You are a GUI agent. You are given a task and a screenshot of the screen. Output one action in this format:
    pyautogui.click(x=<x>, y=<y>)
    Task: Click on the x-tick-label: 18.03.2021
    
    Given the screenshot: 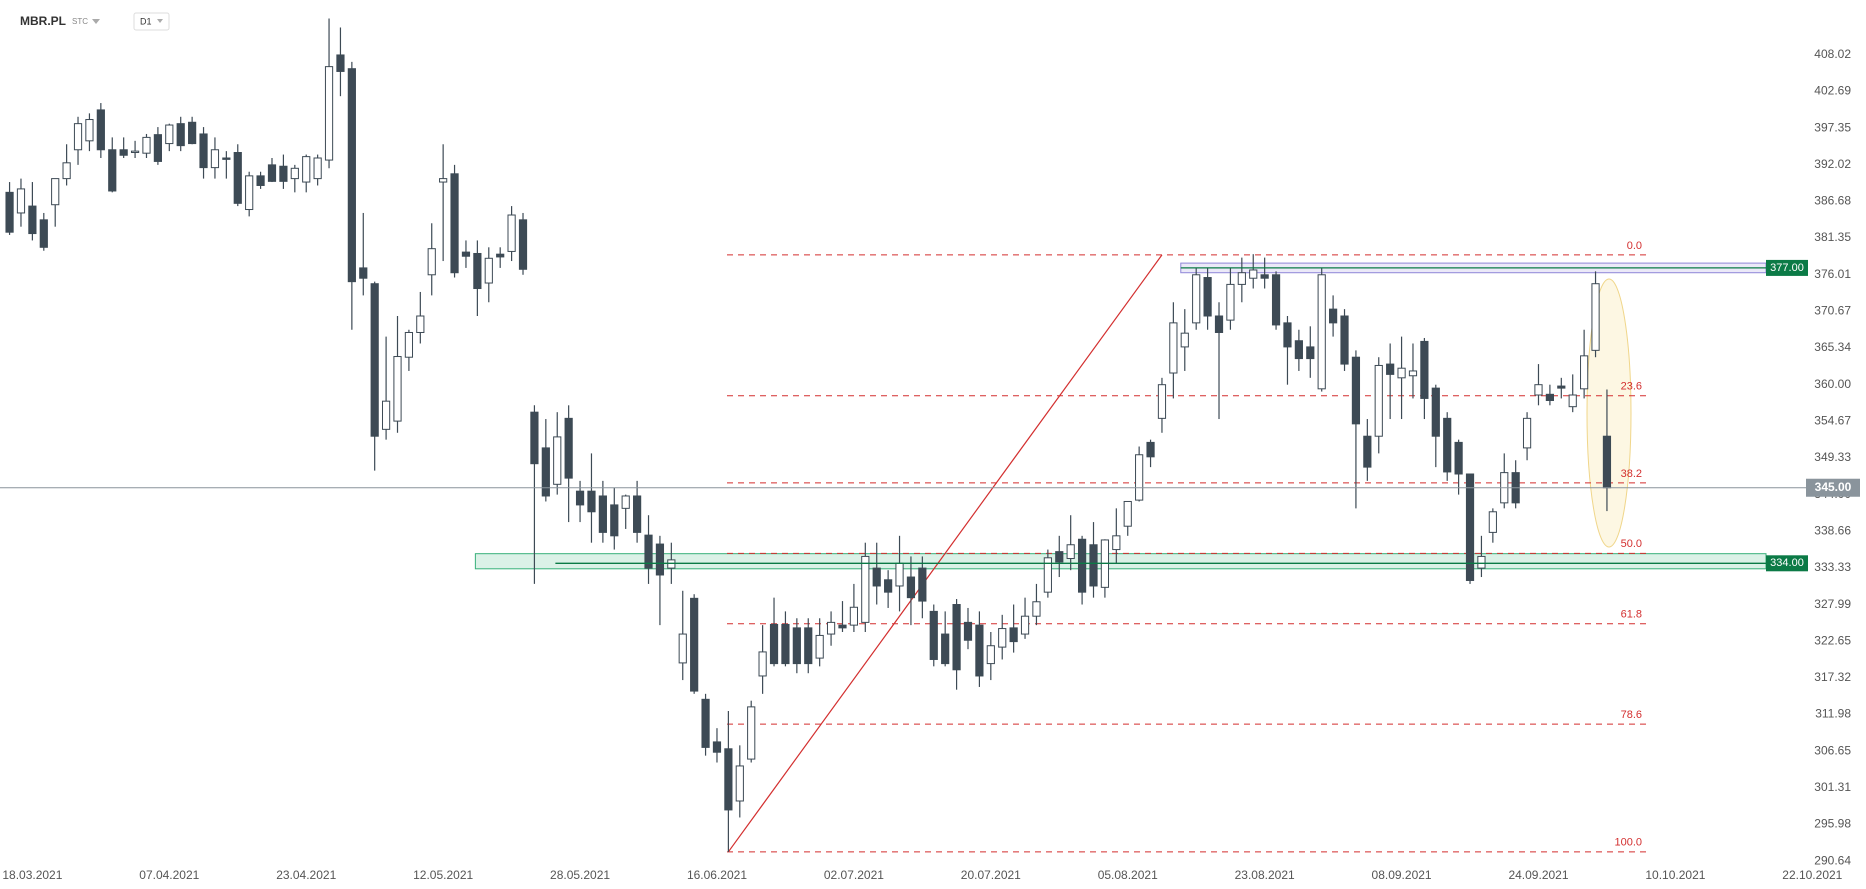 What is the action you would take?
    pyautogui.click(x=32, y=875)
    